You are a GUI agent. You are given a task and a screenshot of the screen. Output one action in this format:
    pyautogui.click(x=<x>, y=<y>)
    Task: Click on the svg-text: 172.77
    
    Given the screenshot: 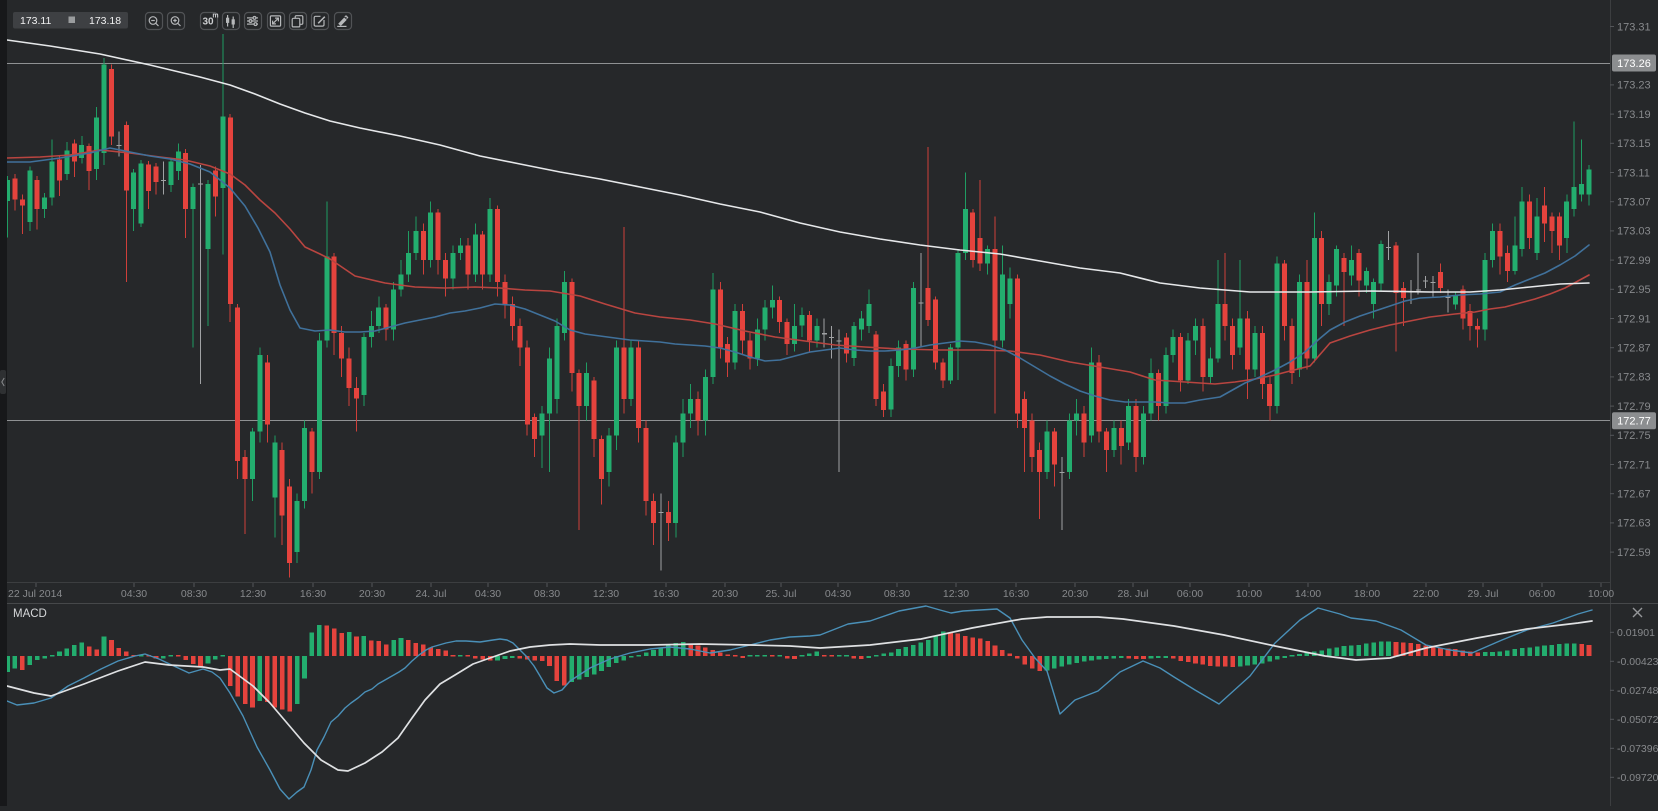 What is the action you would take?
    pyautogui.click(x=1634, y=422)
    